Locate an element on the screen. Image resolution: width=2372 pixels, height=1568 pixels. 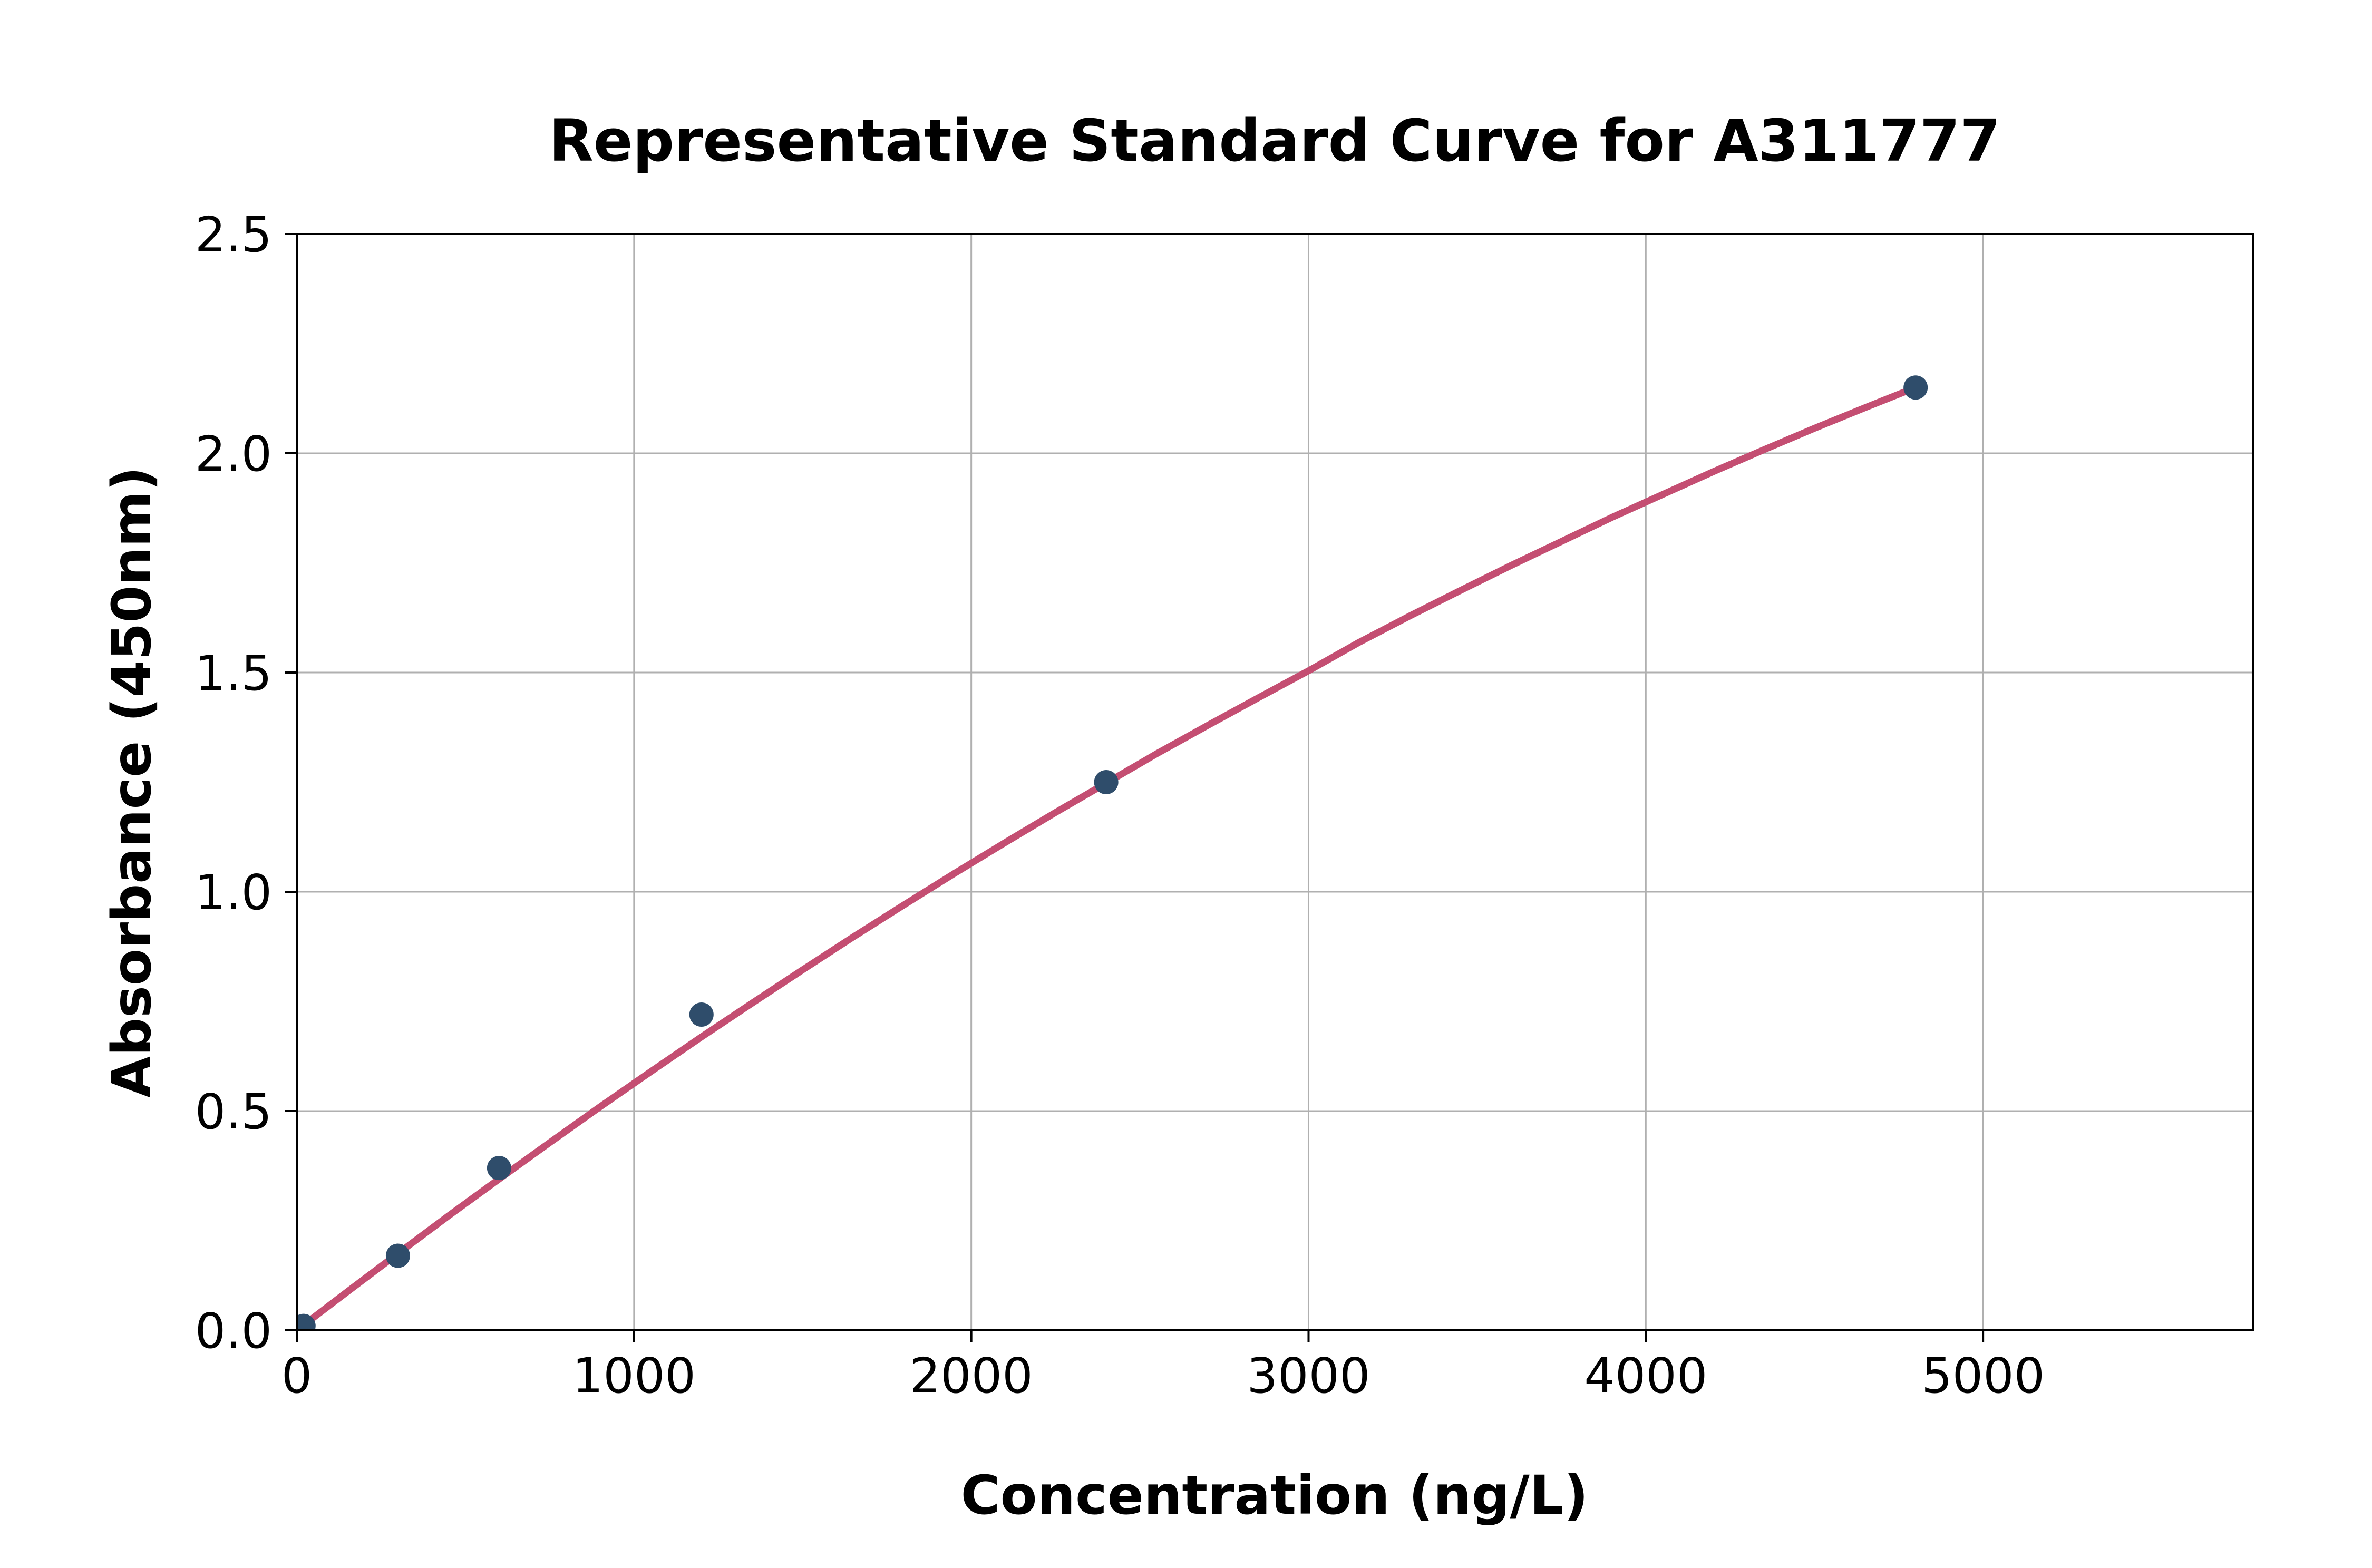
x-tick-label: 2000 is located at coordinates (971, 1376).